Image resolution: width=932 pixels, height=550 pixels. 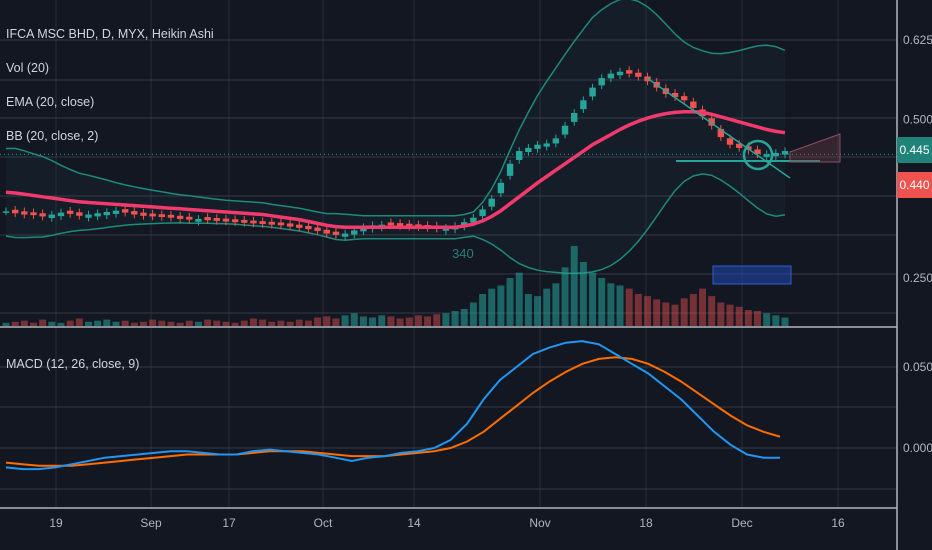 What do you see at coordinates (741, 523) in the screenshot?
I see `time-tick: Dec` at bounding box center [741, 523].